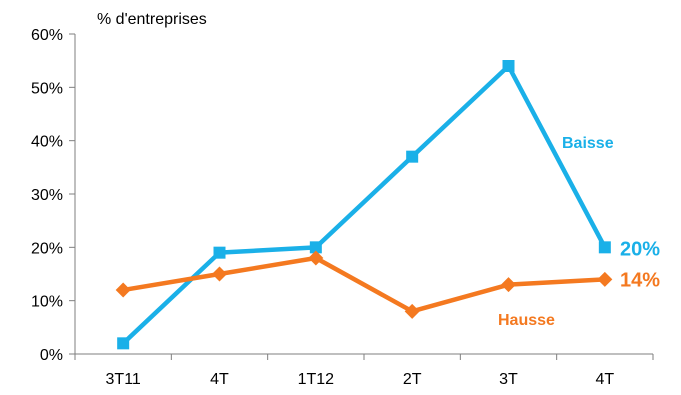 Image resolution: width=681 pixels, height=395 pixels. What do you see at coordinates (47, 88) in the screenshot?
I see `y-tick-label: 50%` at bounding box center [47, 88].